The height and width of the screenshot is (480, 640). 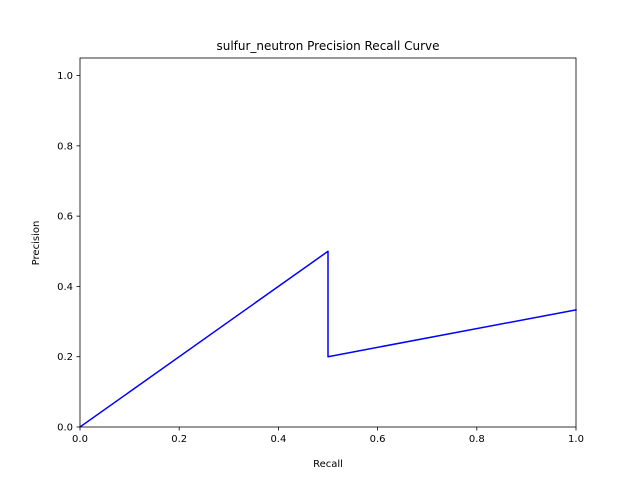 I want to click on x-tick-label: 0.0, so click(x=80, y=439).